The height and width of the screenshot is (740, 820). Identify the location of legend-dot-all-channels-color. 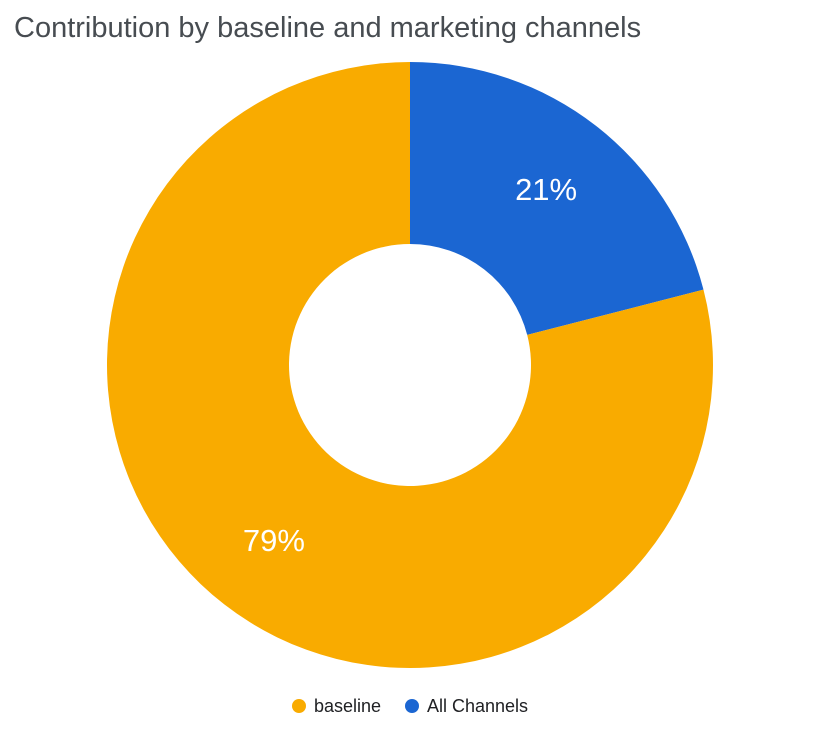
(412, 706).